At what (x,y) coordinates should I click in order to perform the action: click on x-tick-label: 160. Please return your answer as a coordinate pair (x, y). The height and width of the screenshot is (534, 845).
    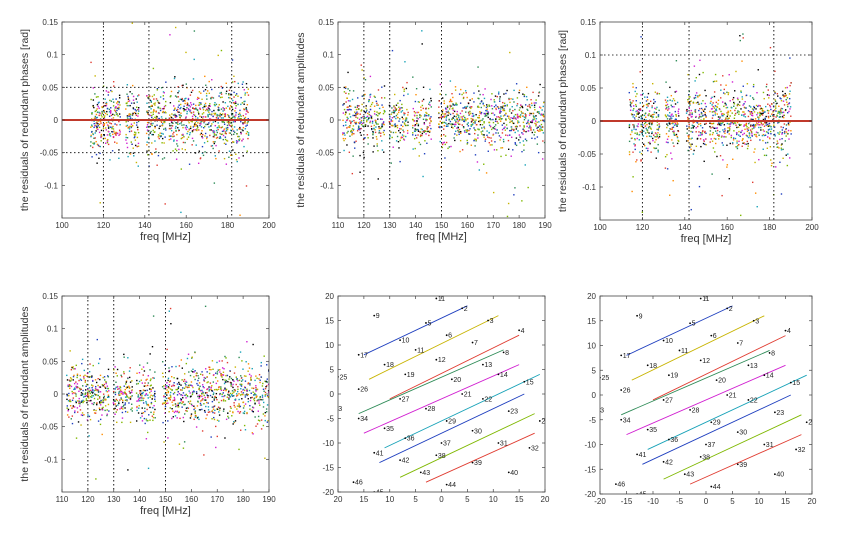
    Looking at the image, I should click on (468, 225).